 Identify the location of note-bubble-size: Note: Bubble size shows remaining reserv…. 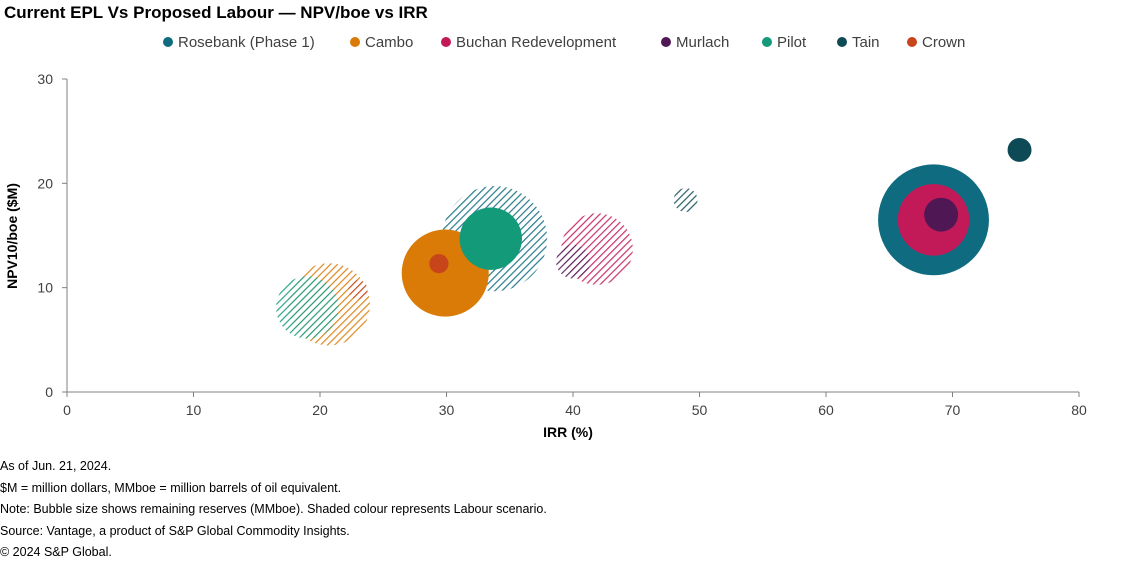
(273, 509).